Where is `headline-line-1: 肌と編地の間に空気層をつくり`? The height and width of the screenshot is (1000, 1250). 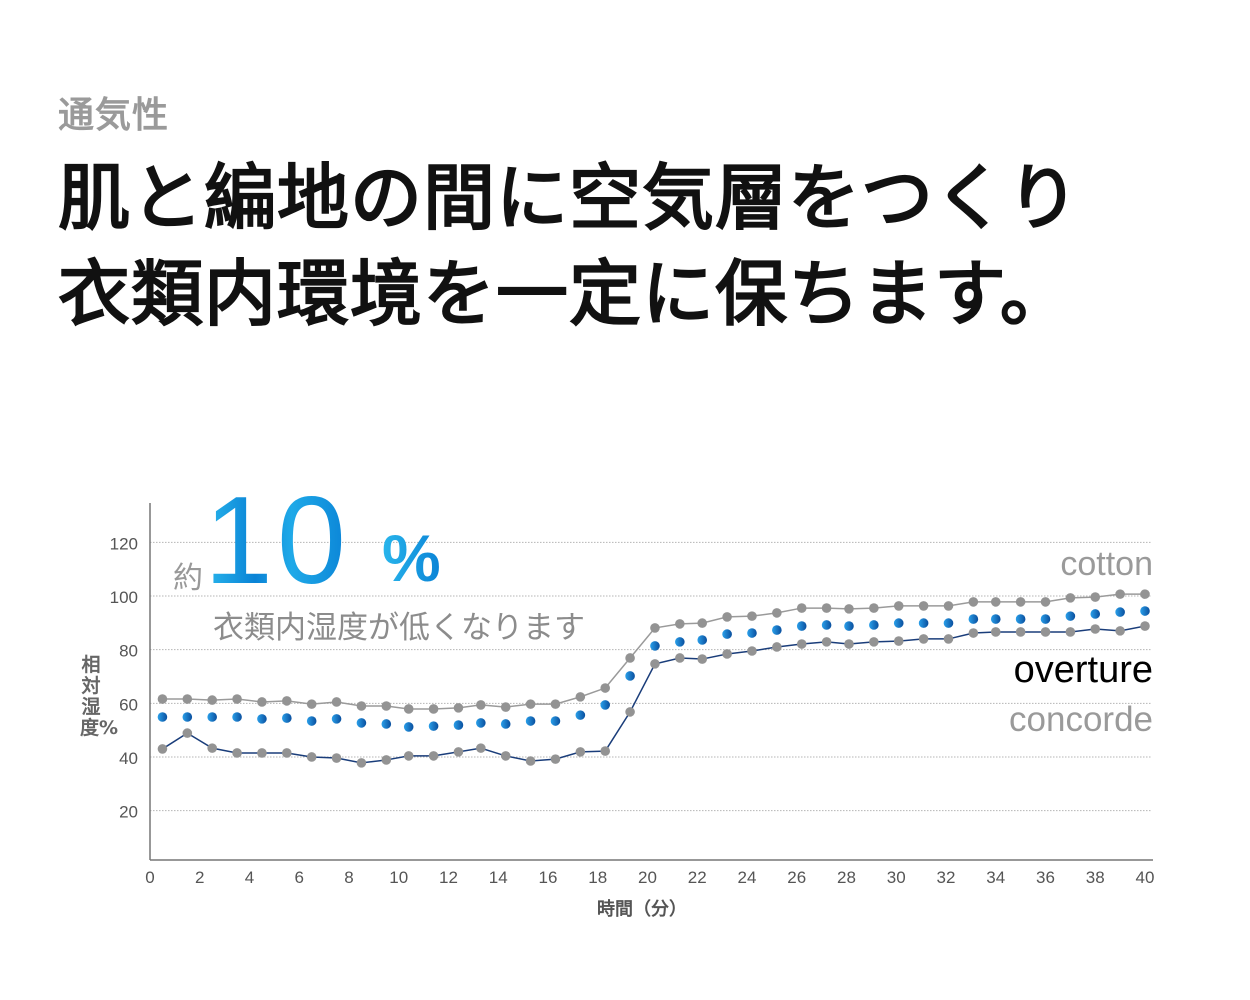
headline-line-1: 肌と編地の間に空気層をつくり is located at coordinates (569, 198).